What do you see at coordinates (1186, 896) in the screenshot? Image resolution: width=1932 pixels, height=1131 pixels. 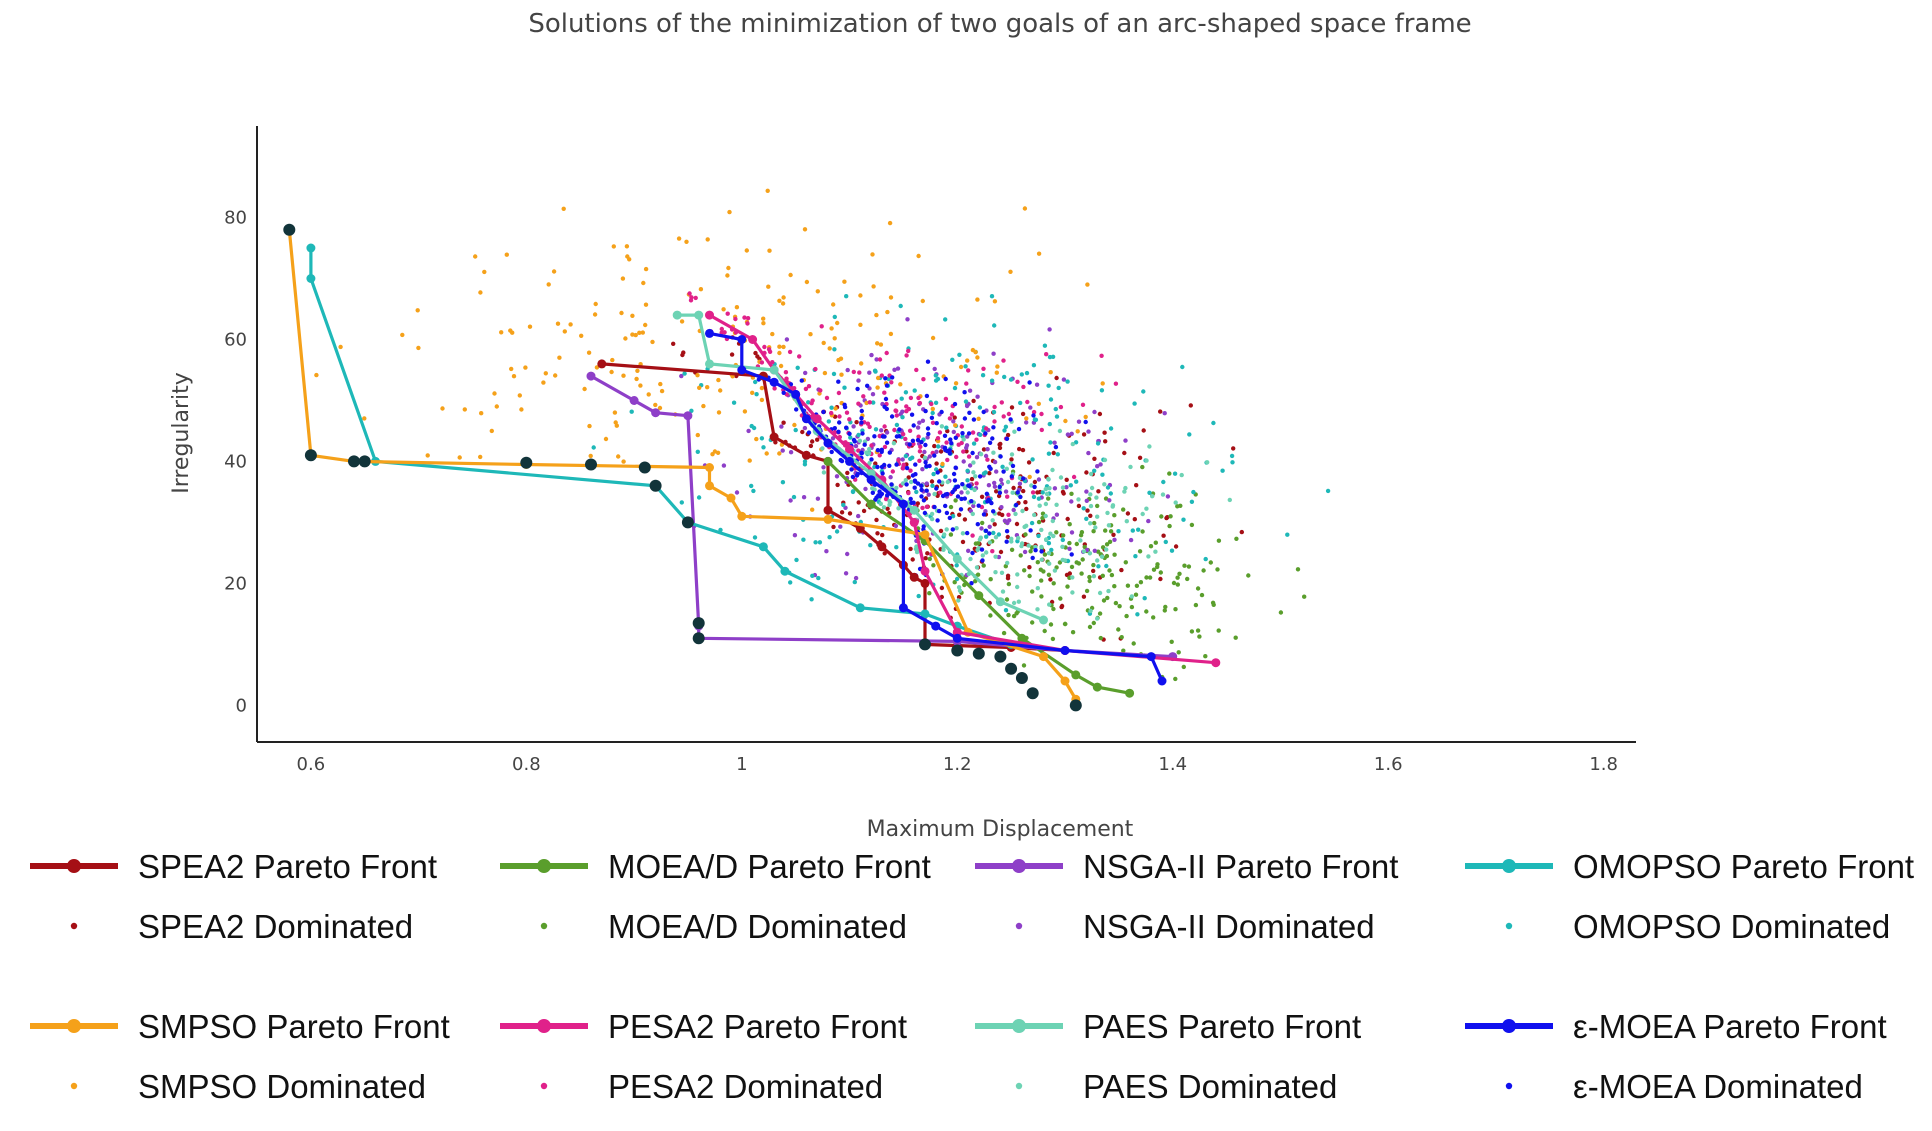 I see `legend-item: NSGA-II Pareto Front NSGA-II Dominated` at bounding box center [1186, 896].